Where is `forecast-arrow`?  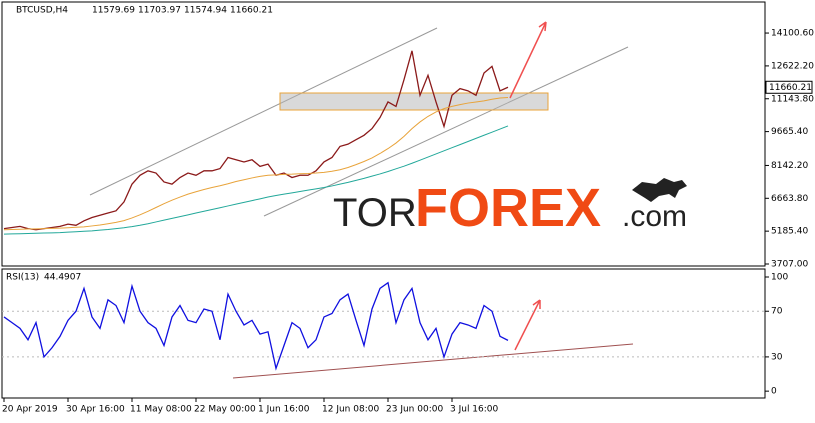
forecast-arrow is located at coordinates (528, 60).